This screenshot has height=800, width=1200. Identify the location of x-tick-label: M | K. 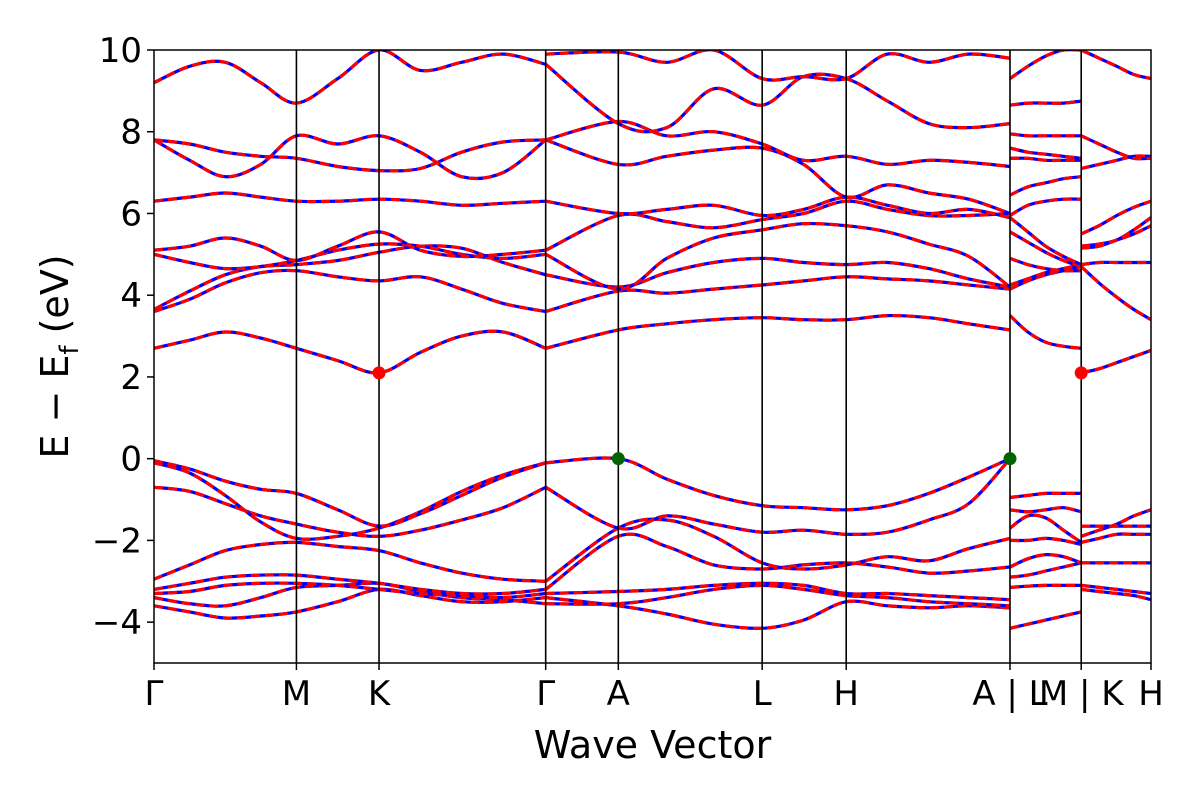
(1082, 694).